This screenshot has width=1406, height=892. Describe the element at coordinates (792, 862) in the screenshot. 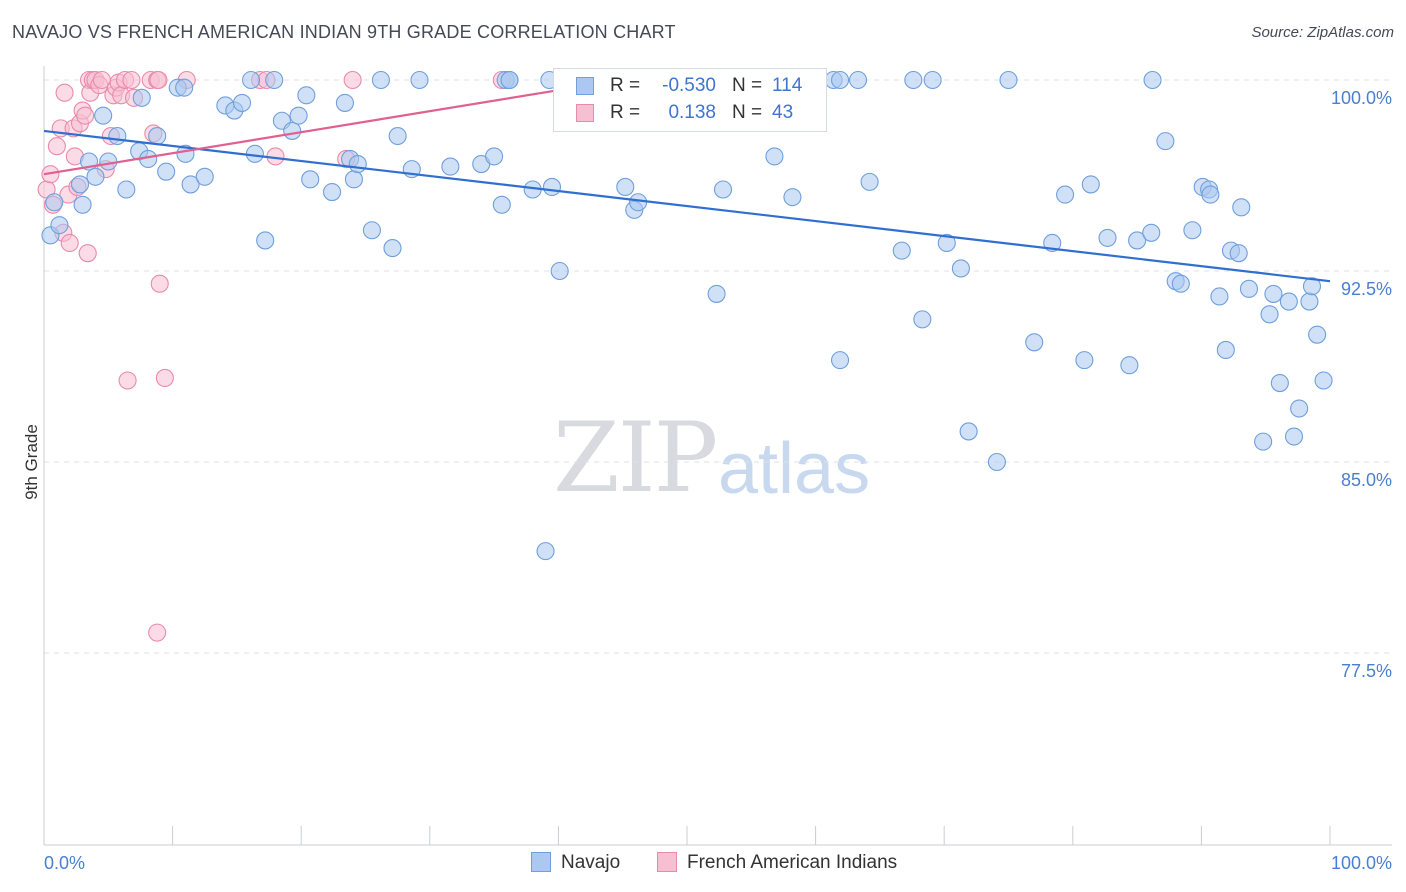

I see `legend-label-french: French American Indians` at that location.